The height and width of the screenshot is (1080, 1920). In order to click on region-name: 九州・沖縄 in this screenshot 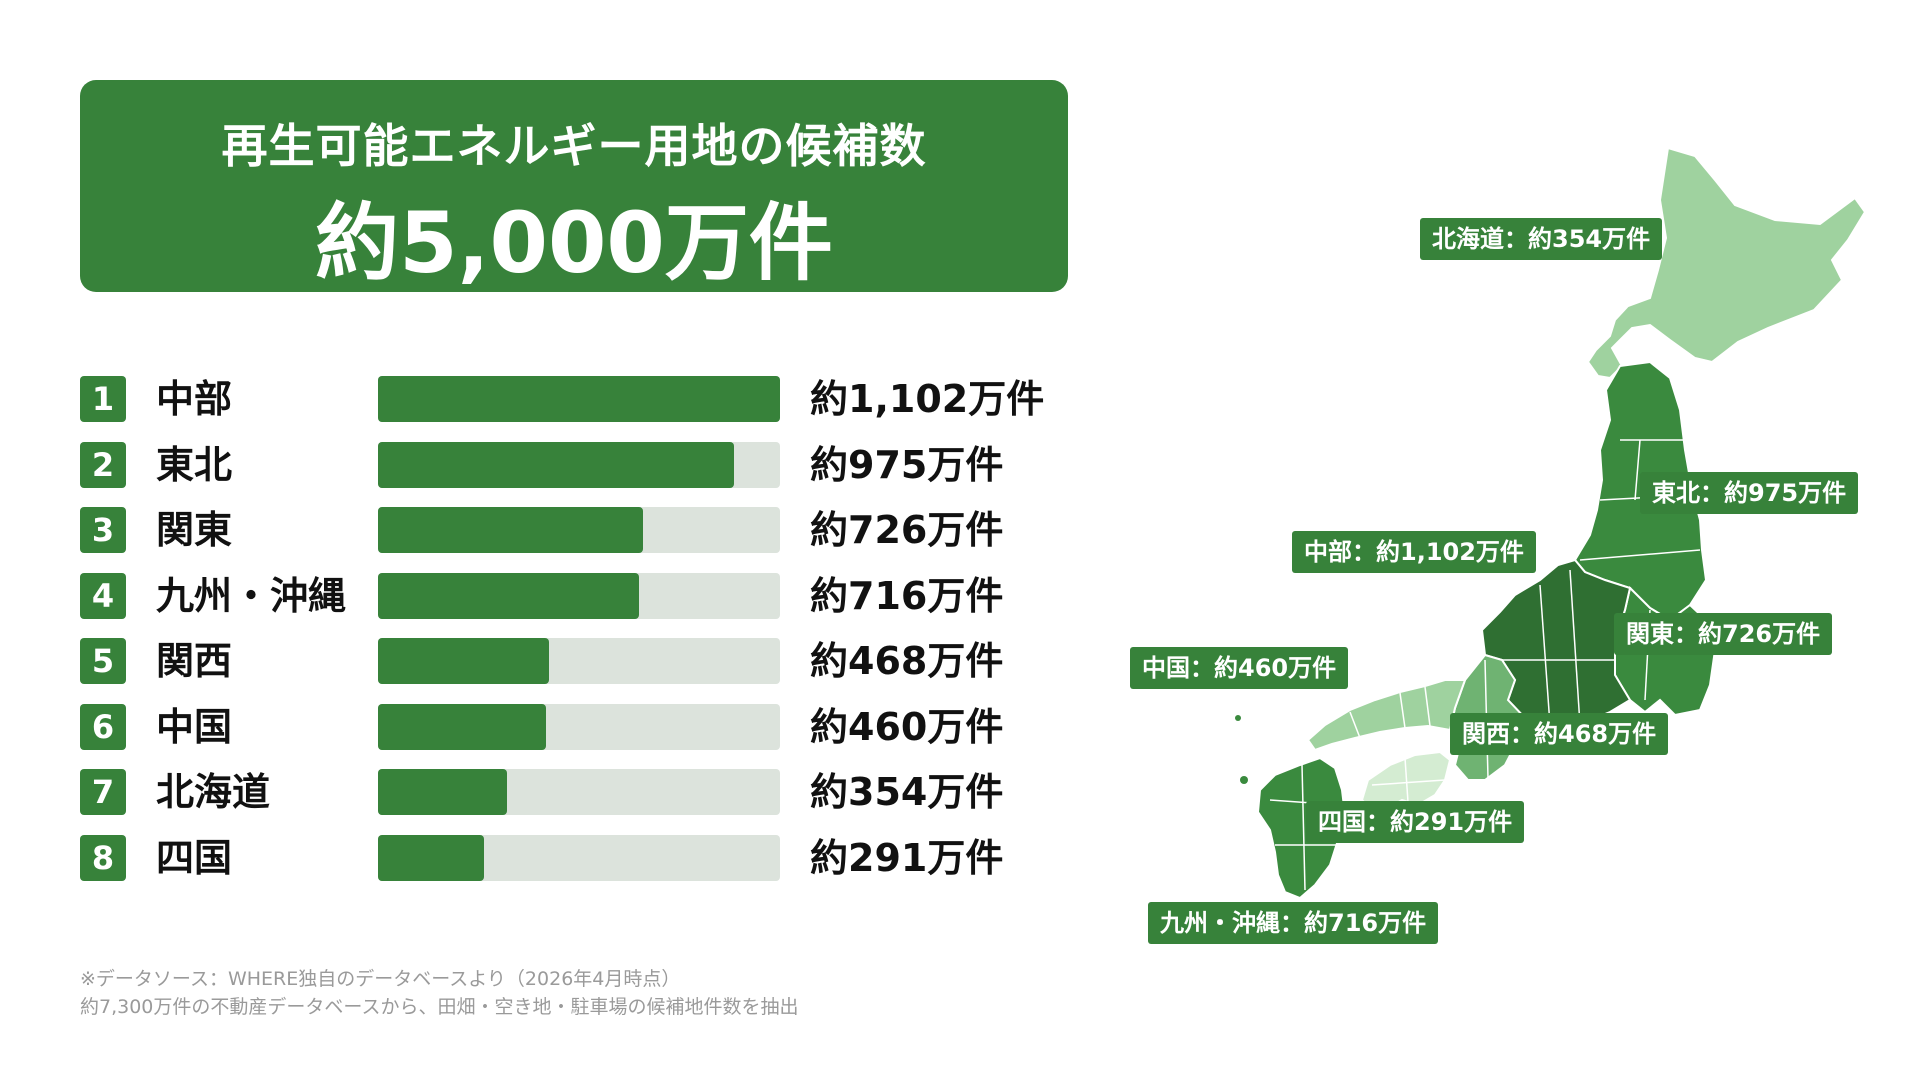, I will do `click(251, 595)`.